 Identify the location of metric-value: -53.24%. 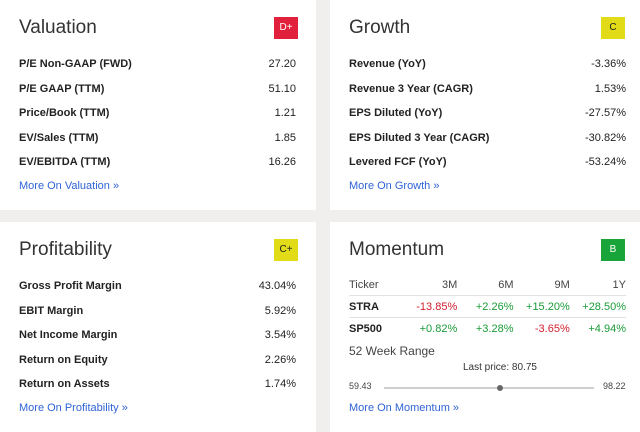
(605, 162).